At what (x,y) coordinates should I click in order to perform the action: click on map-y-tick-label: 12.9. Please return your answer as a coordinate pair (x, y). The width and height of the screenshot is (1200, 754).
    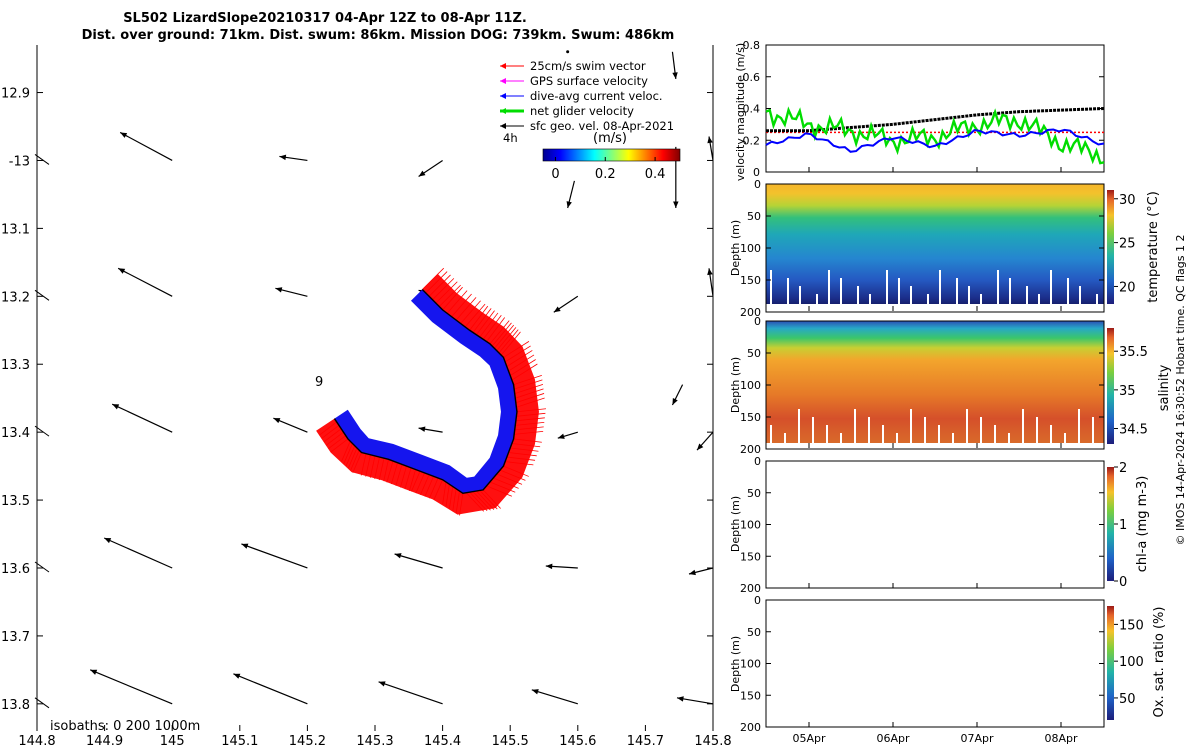
    Looking at the image, I should click on (15, 94).